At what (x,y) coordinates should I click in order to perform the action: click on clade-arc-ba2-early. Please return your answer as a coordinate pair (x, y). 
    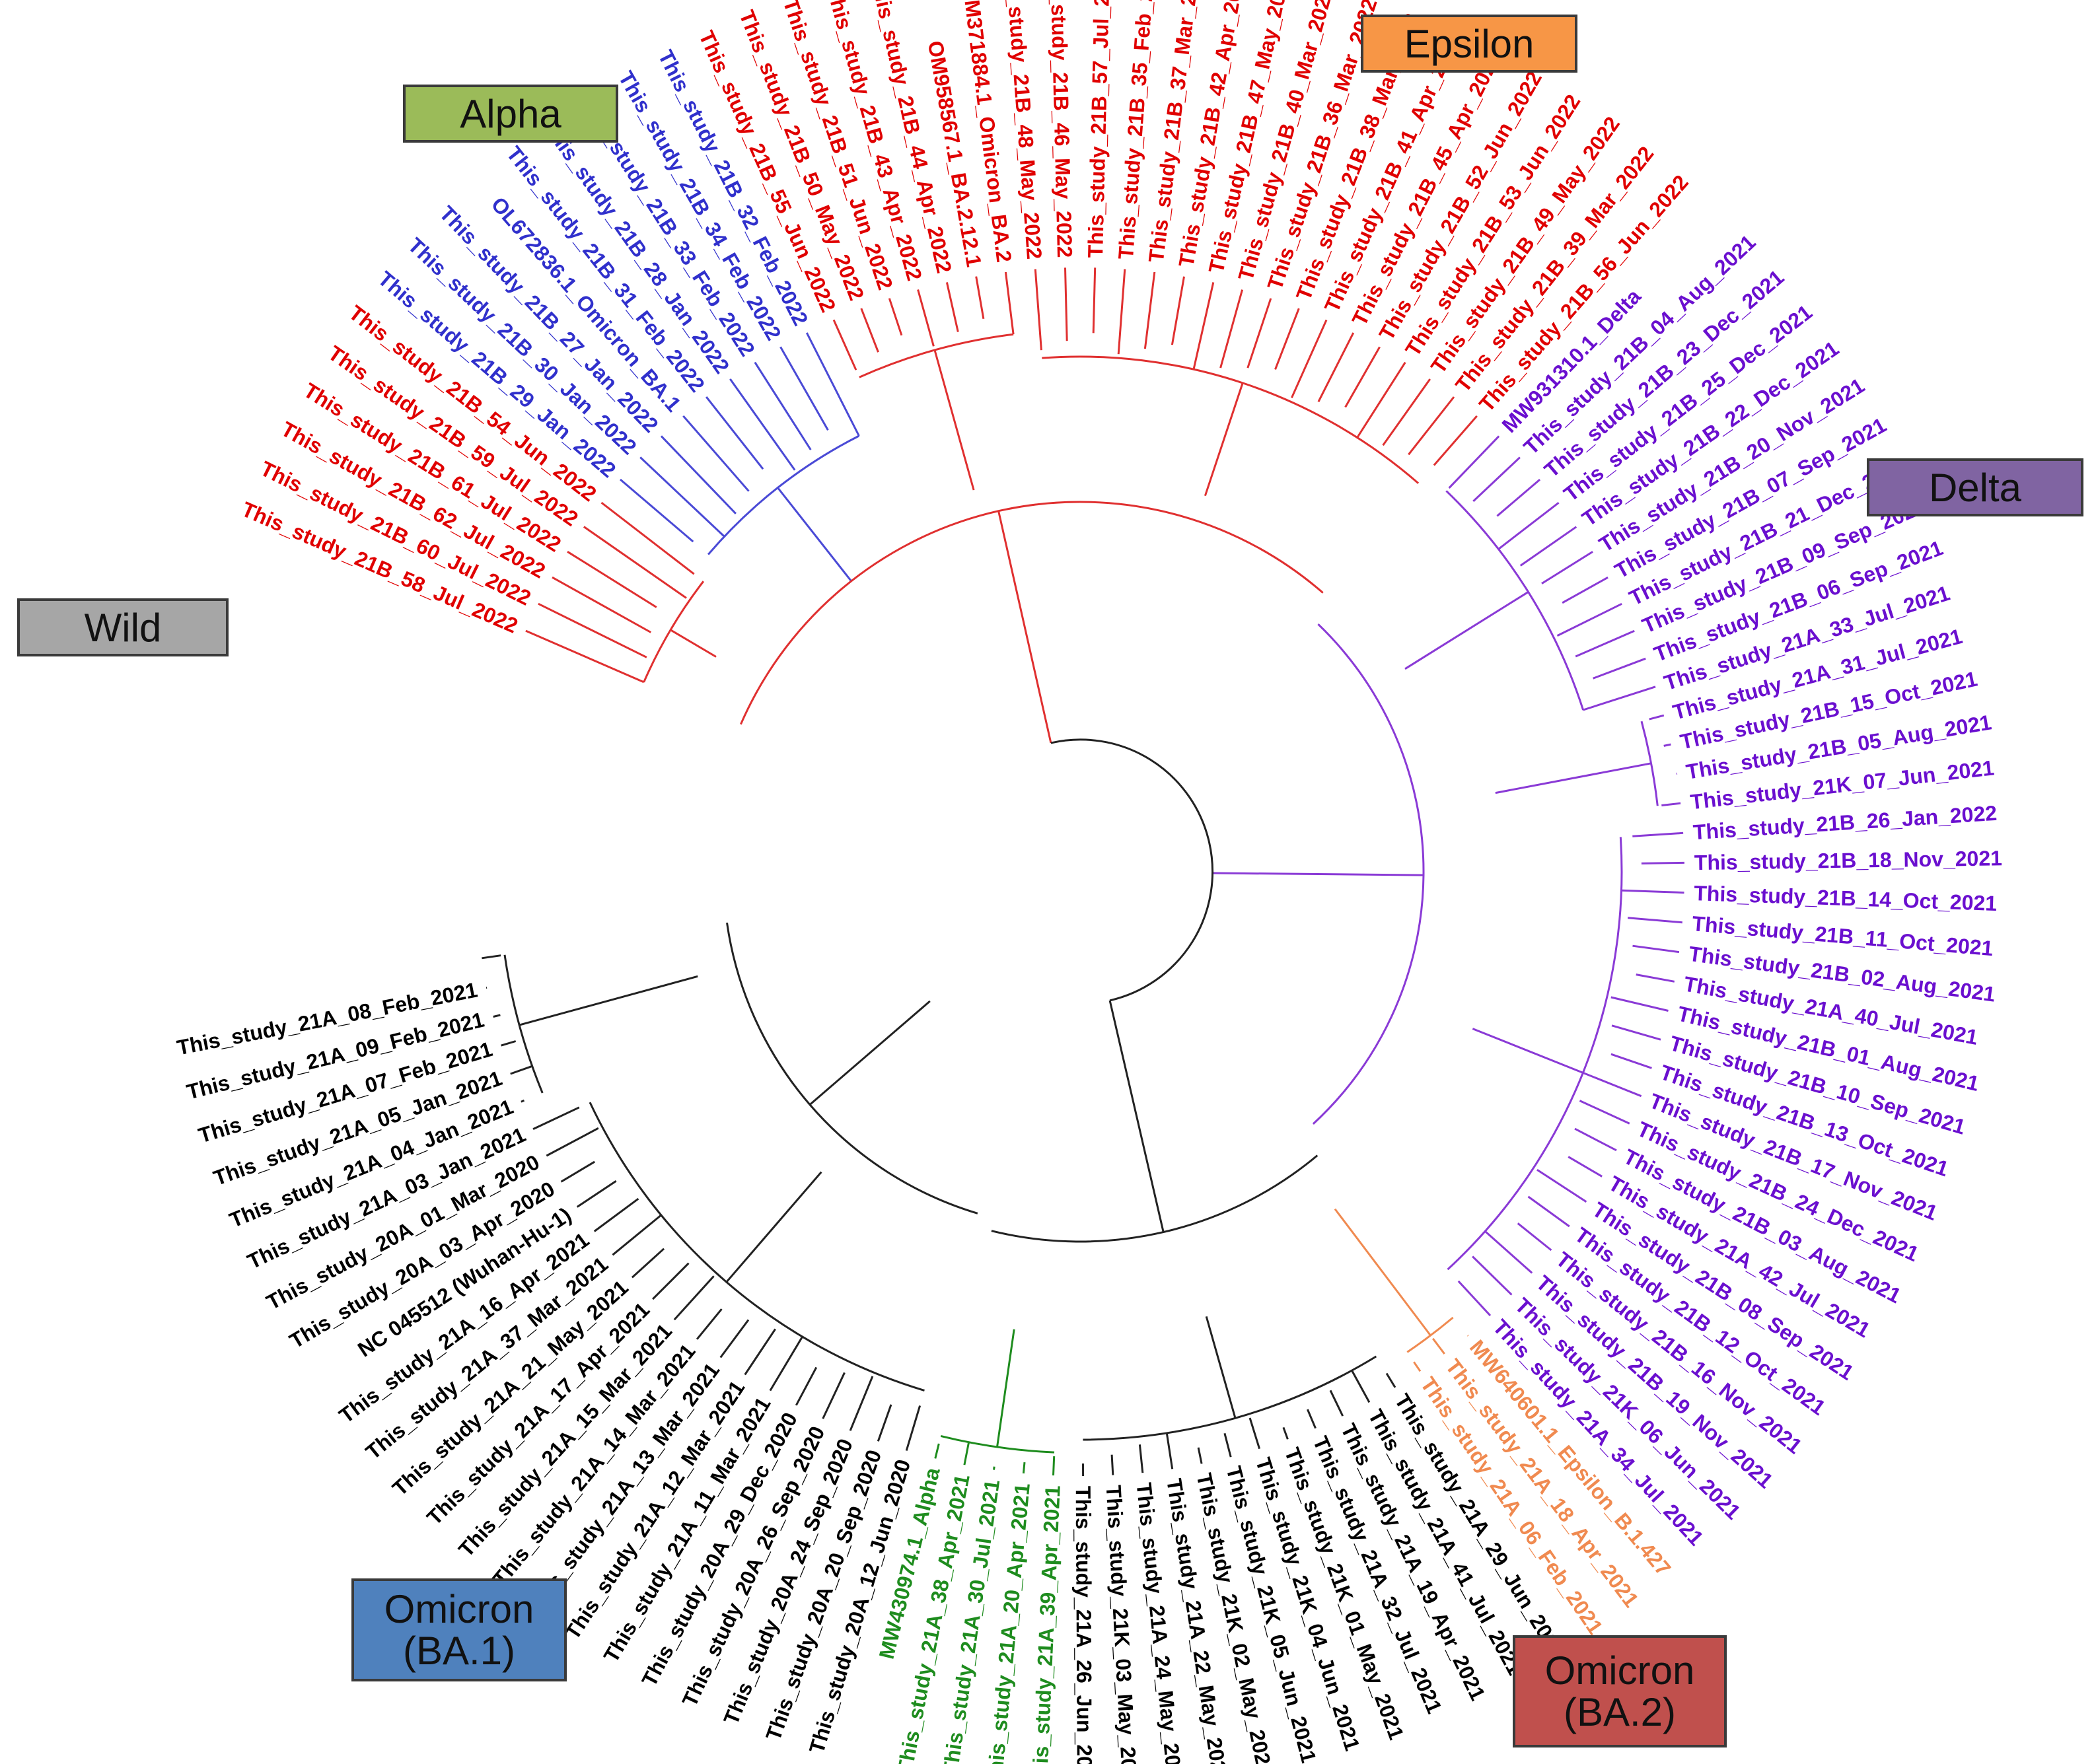
    Looking at the image, I should click on (674, 632).